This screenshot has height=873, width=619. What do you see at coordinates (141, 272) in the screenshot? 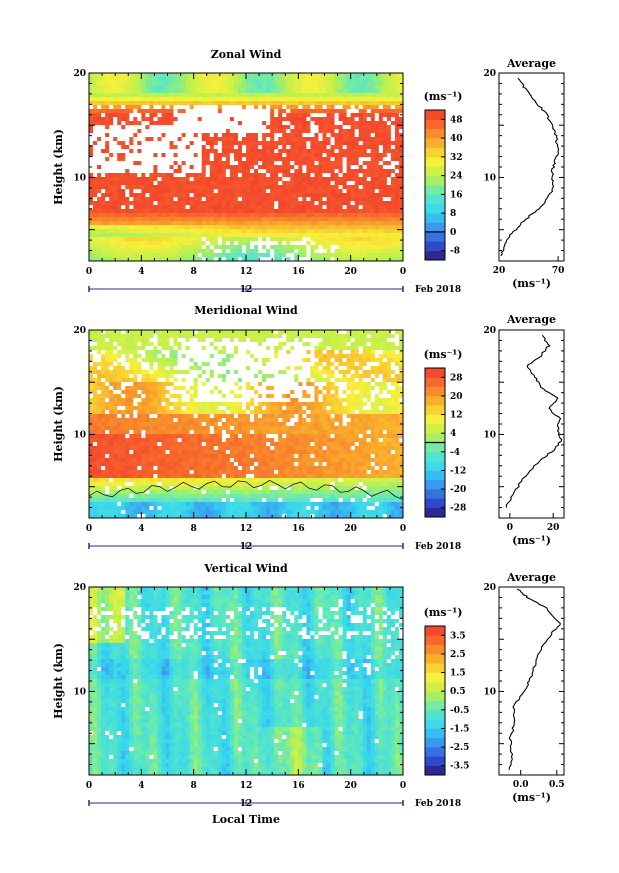
I see `x-tick-label: 4` at bounding box center [141, 272].